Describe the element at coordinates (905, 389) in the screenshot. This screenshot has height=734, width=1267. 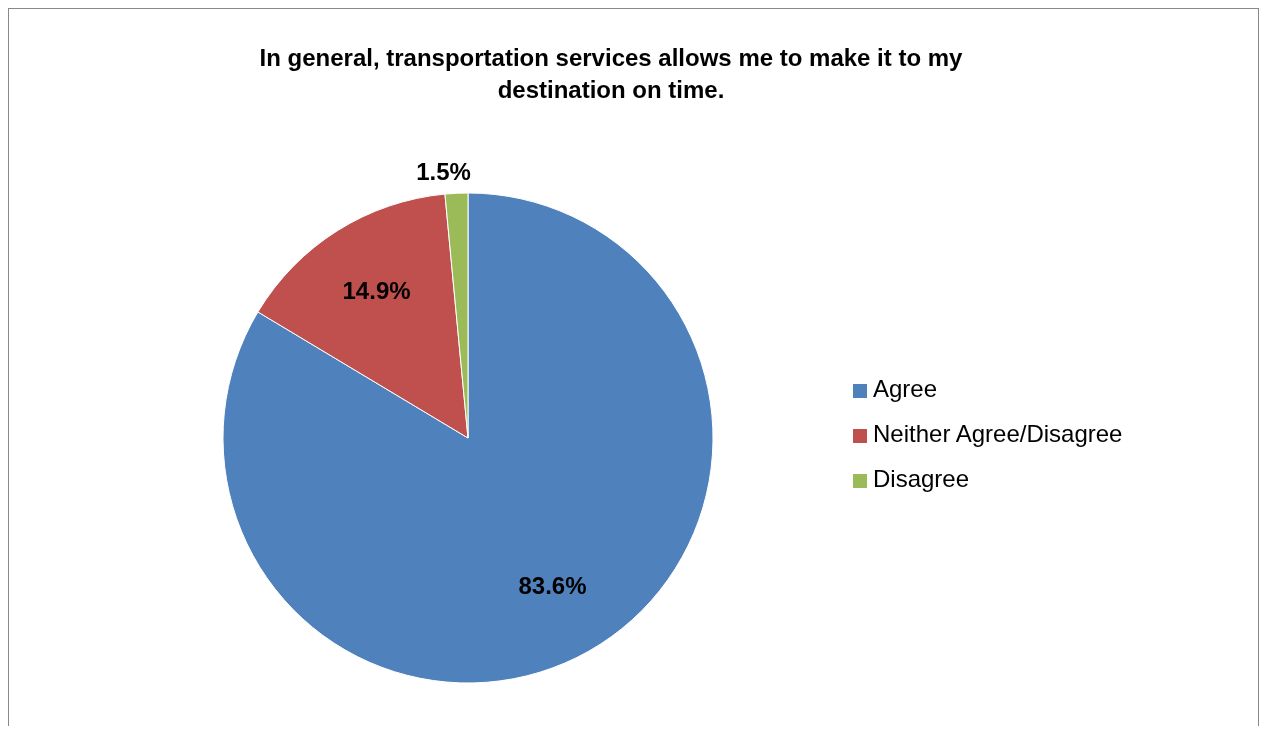
I see `legend-label: Agree` at that location.